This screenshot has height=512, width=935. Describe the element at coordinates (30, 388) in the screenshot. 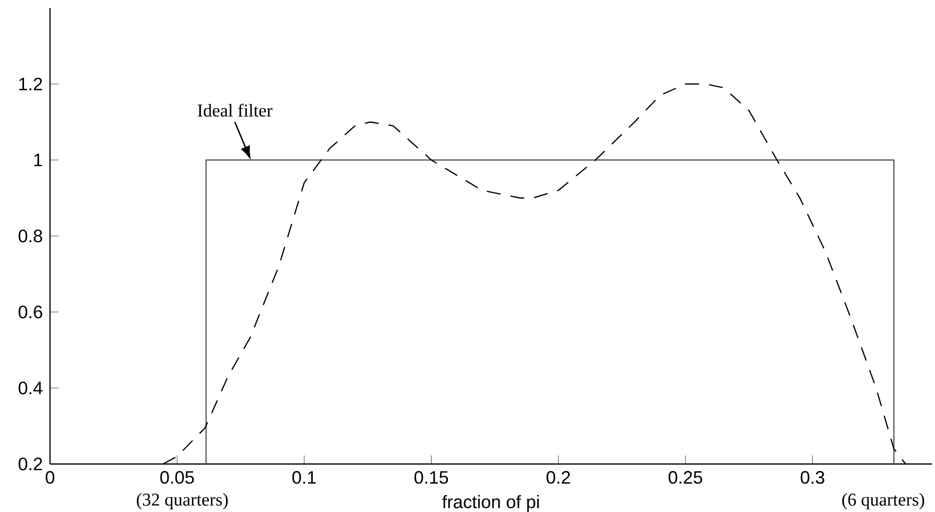

I see `y-tick-label: 0.4` at that location.